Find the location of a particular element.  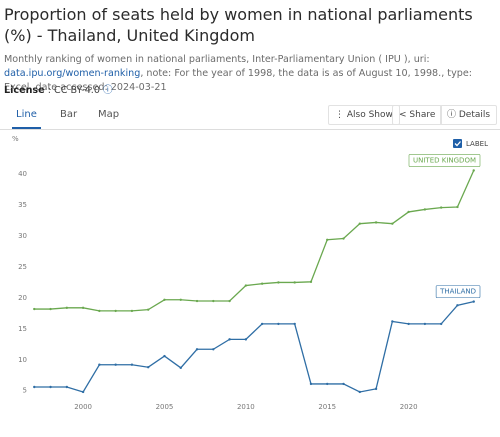

label-toggle: LABEL is located at coordinates (477, 144).